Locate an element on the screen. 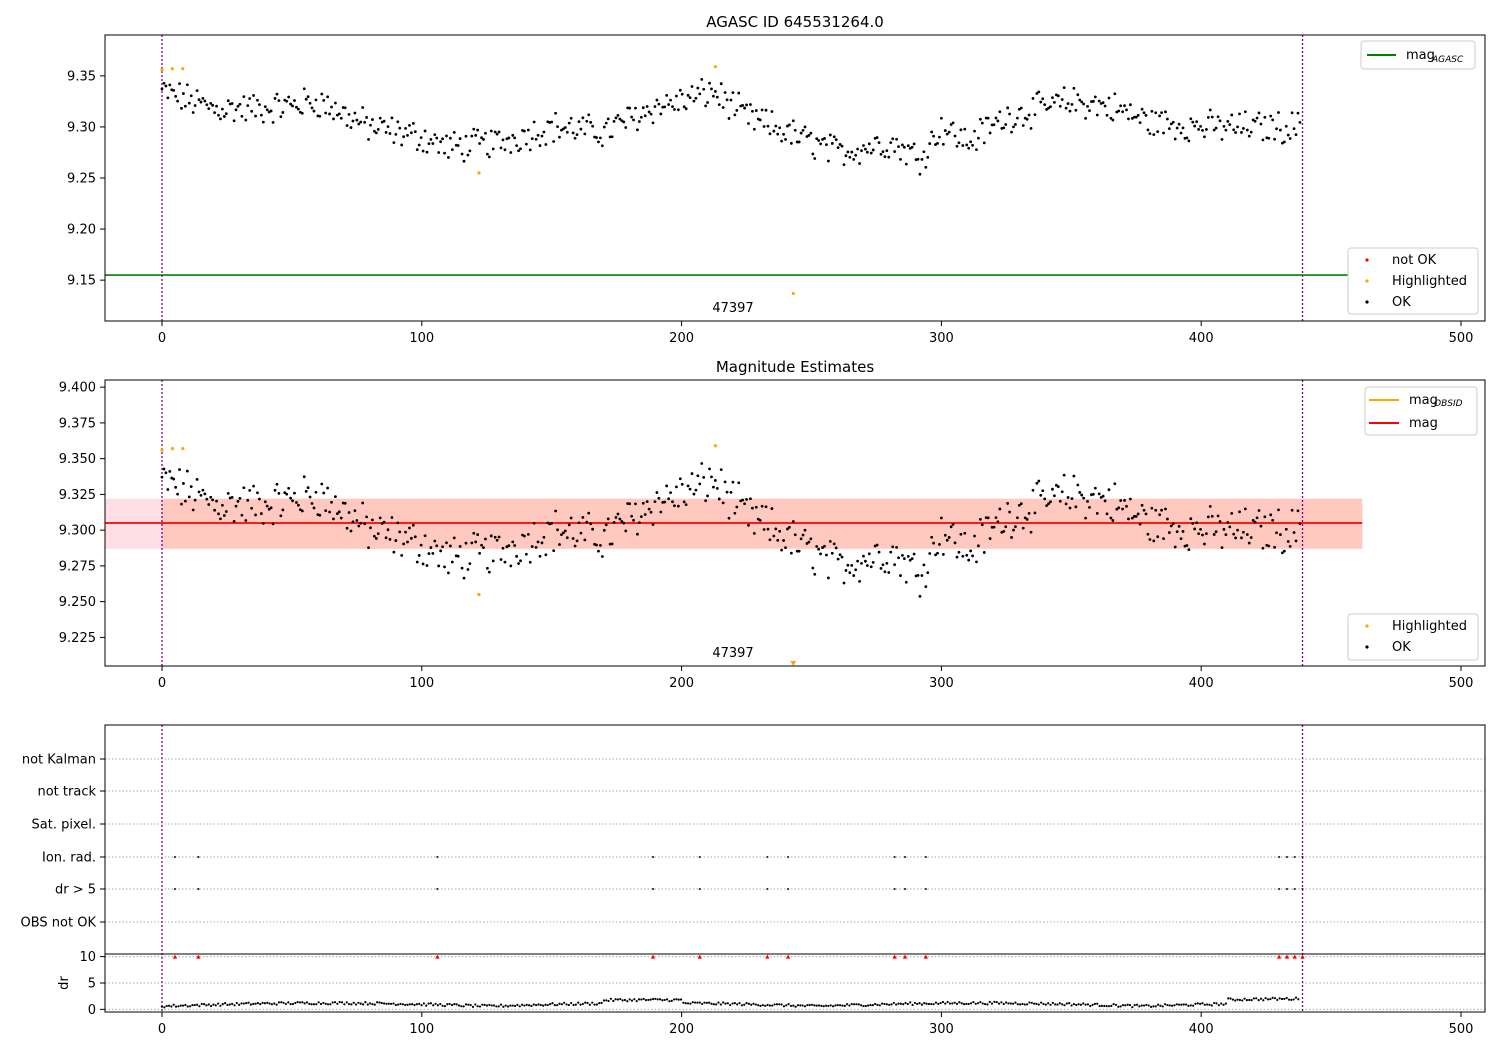  dr-clipped-marker is located at coordinates (198, 956).